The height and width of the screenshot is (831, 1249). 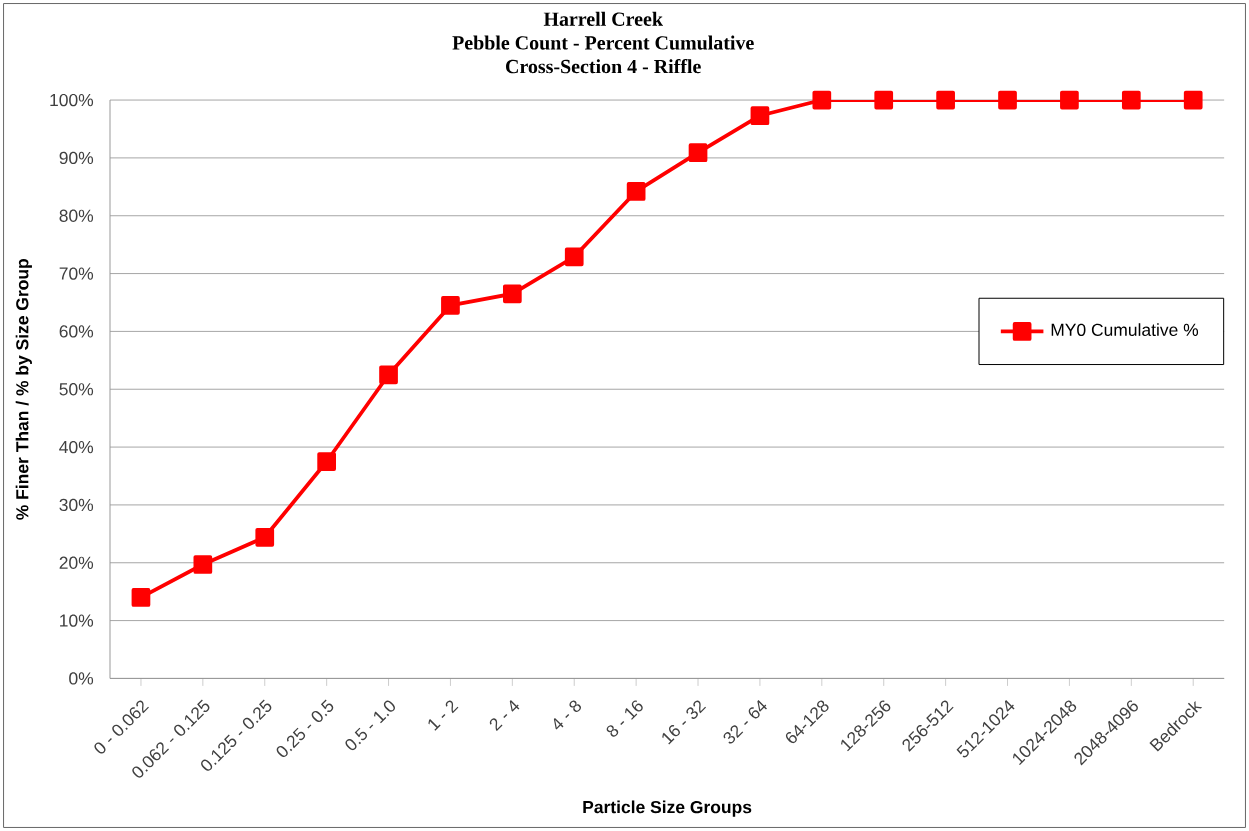 What do you see at coordinates (1125, 330) in the screenshot?
I see `legend-label: MY0 Cumulative %` at bounding box center [1125, 330].